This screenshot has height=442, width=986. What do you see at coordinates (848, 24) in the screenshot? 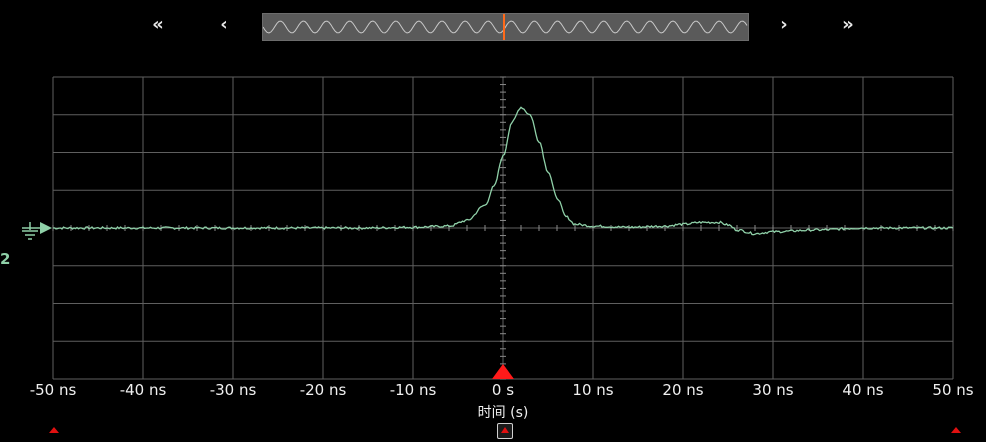
I see `scroll-last-button: »` at bounding box center [848, 24].